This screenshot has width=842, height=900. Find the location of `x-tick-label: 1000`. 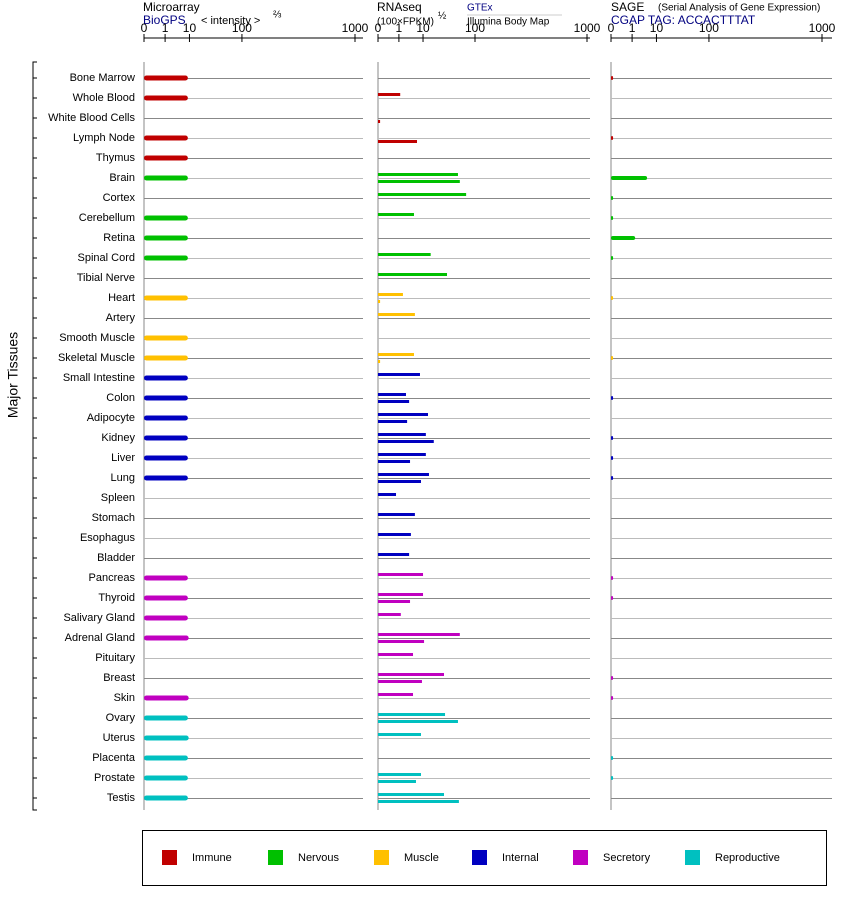

x-tick-label: 1000 is located at coordinates (822, 28).